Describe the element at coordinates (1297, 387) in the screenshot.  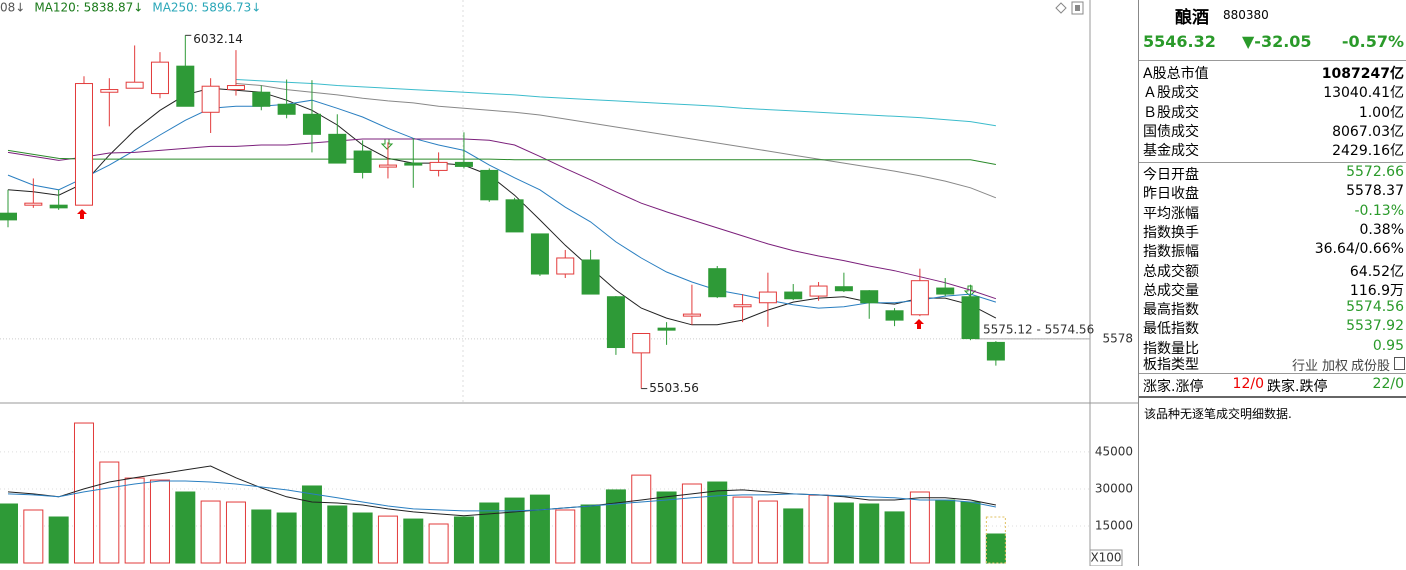
I see `row-label: 跌家.跌停` at that location.